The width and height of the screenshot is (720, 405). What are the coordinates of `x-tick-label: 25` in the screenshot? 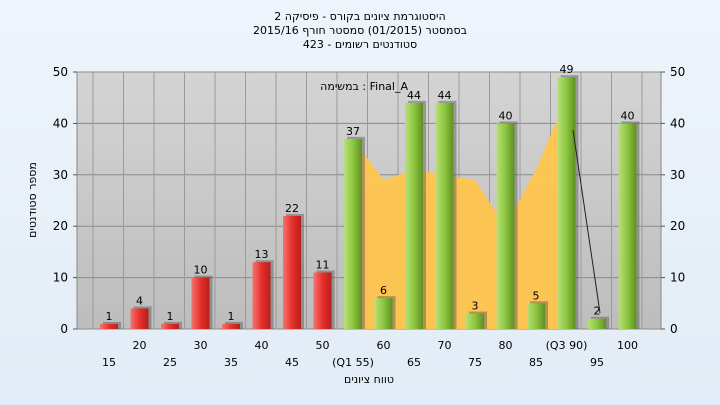 It's located at (170, 362).